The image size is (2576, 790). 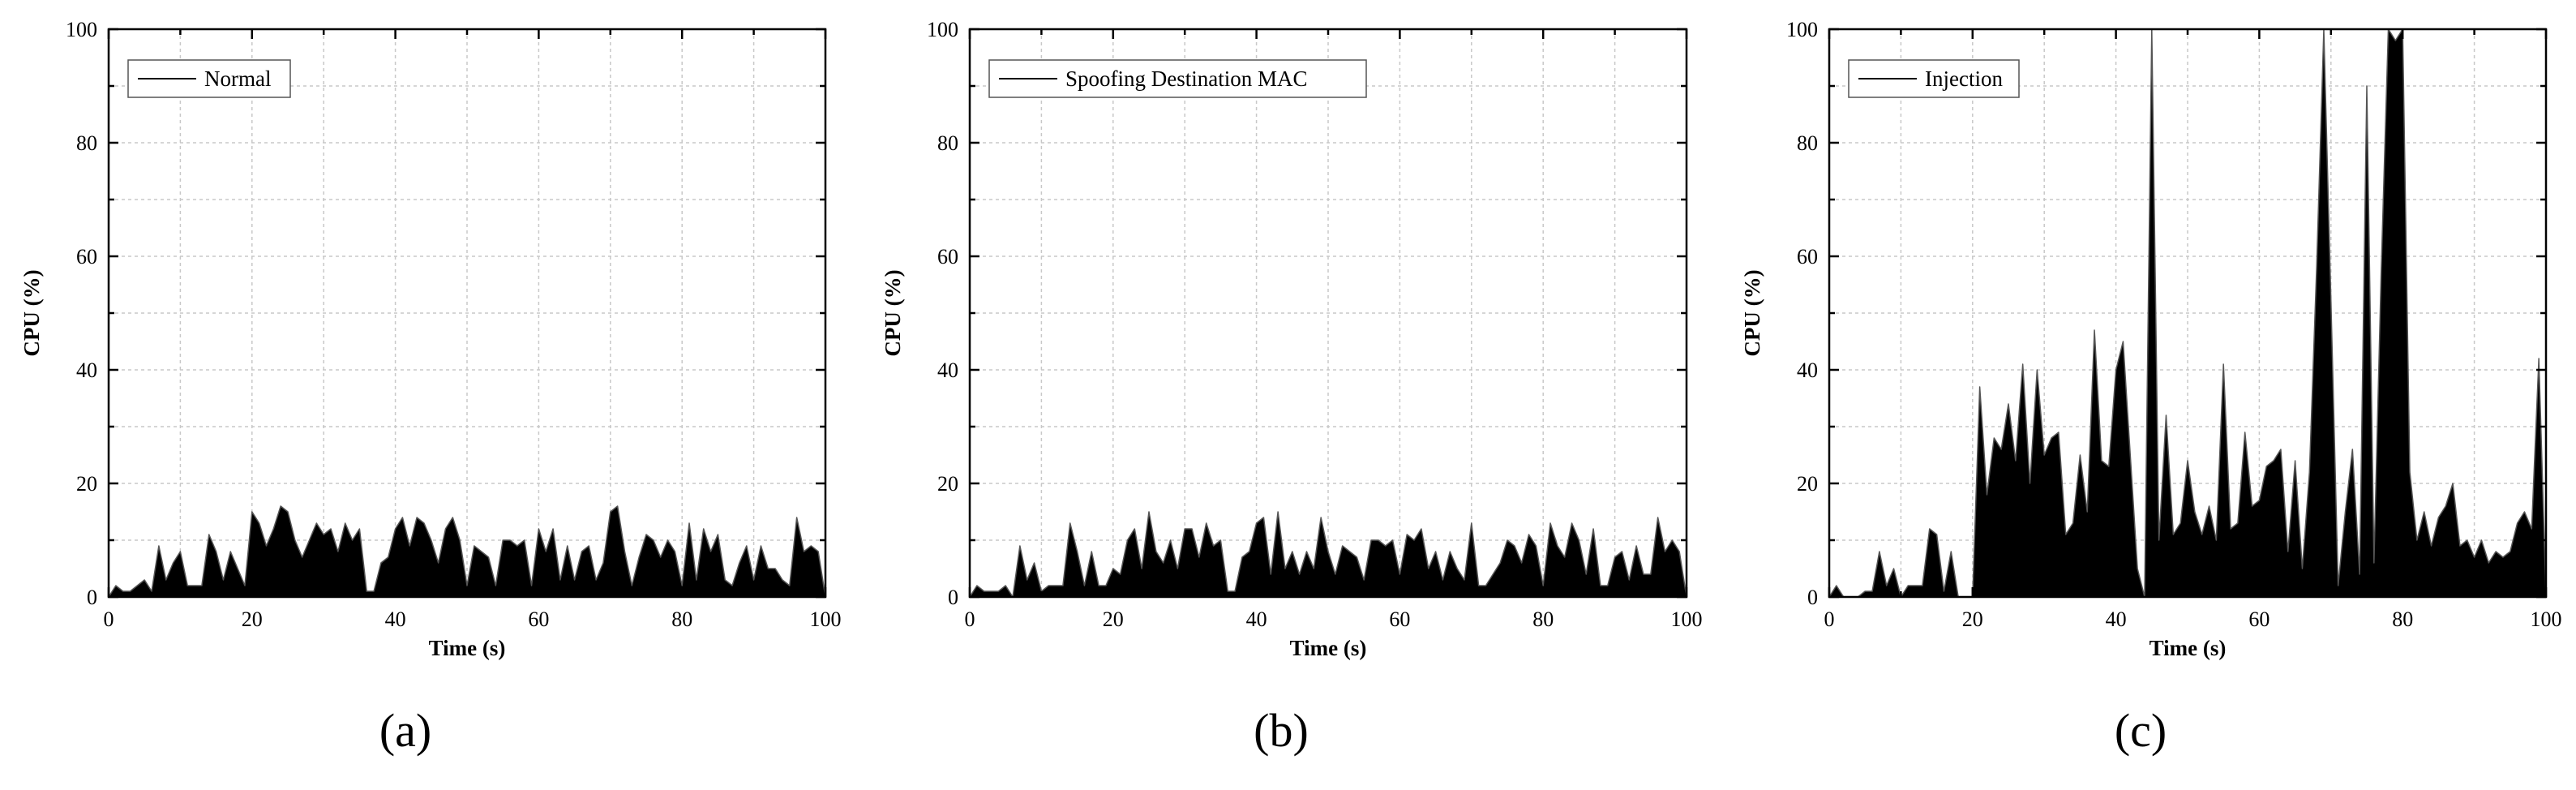 What do you see at coordinates (405, 730) in the screenshot?
I see `panel-caption: (a)` at bounding box center [405, 730].